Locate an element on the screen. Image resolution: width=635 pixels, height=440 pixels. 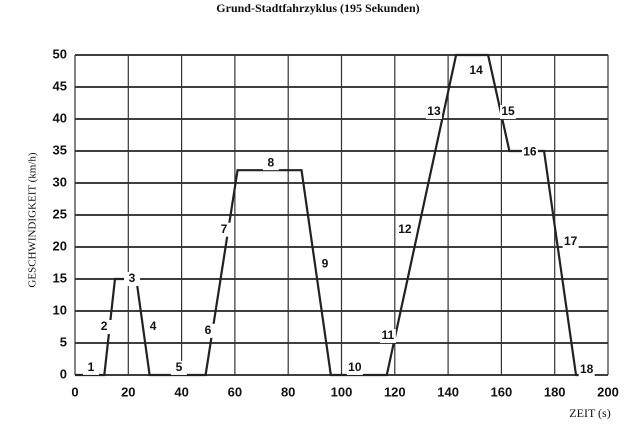
phase-label: 4 is located at coordinates (153, 326).